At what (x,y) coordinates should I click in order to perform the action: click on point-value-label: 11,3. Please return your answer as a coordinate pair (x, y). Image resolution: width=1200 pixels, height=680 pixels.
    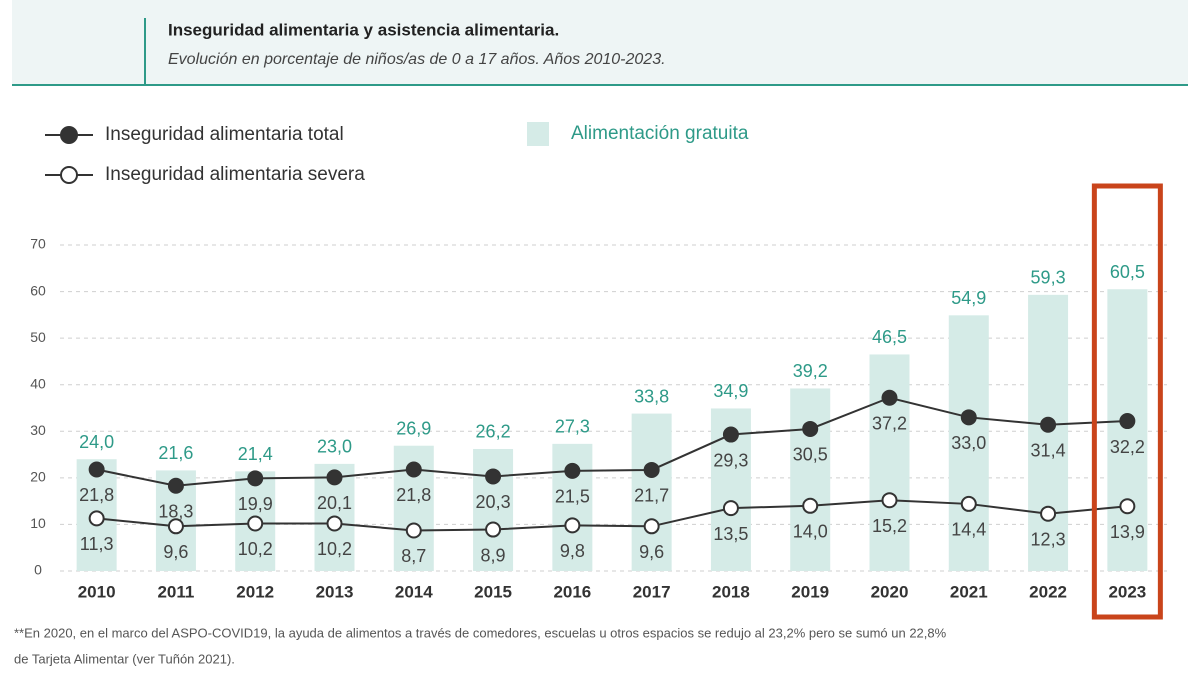
    Looking at the image, I should click on (97, 544).